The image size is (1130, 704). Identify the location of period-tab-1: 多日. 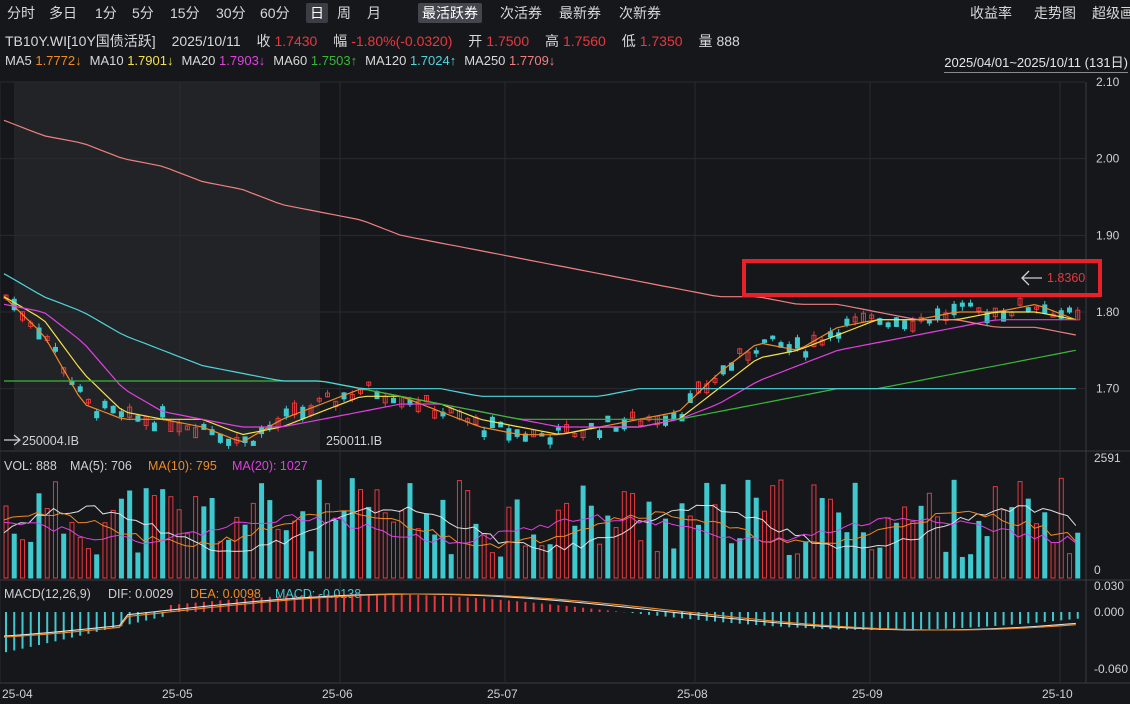
(63, 13).